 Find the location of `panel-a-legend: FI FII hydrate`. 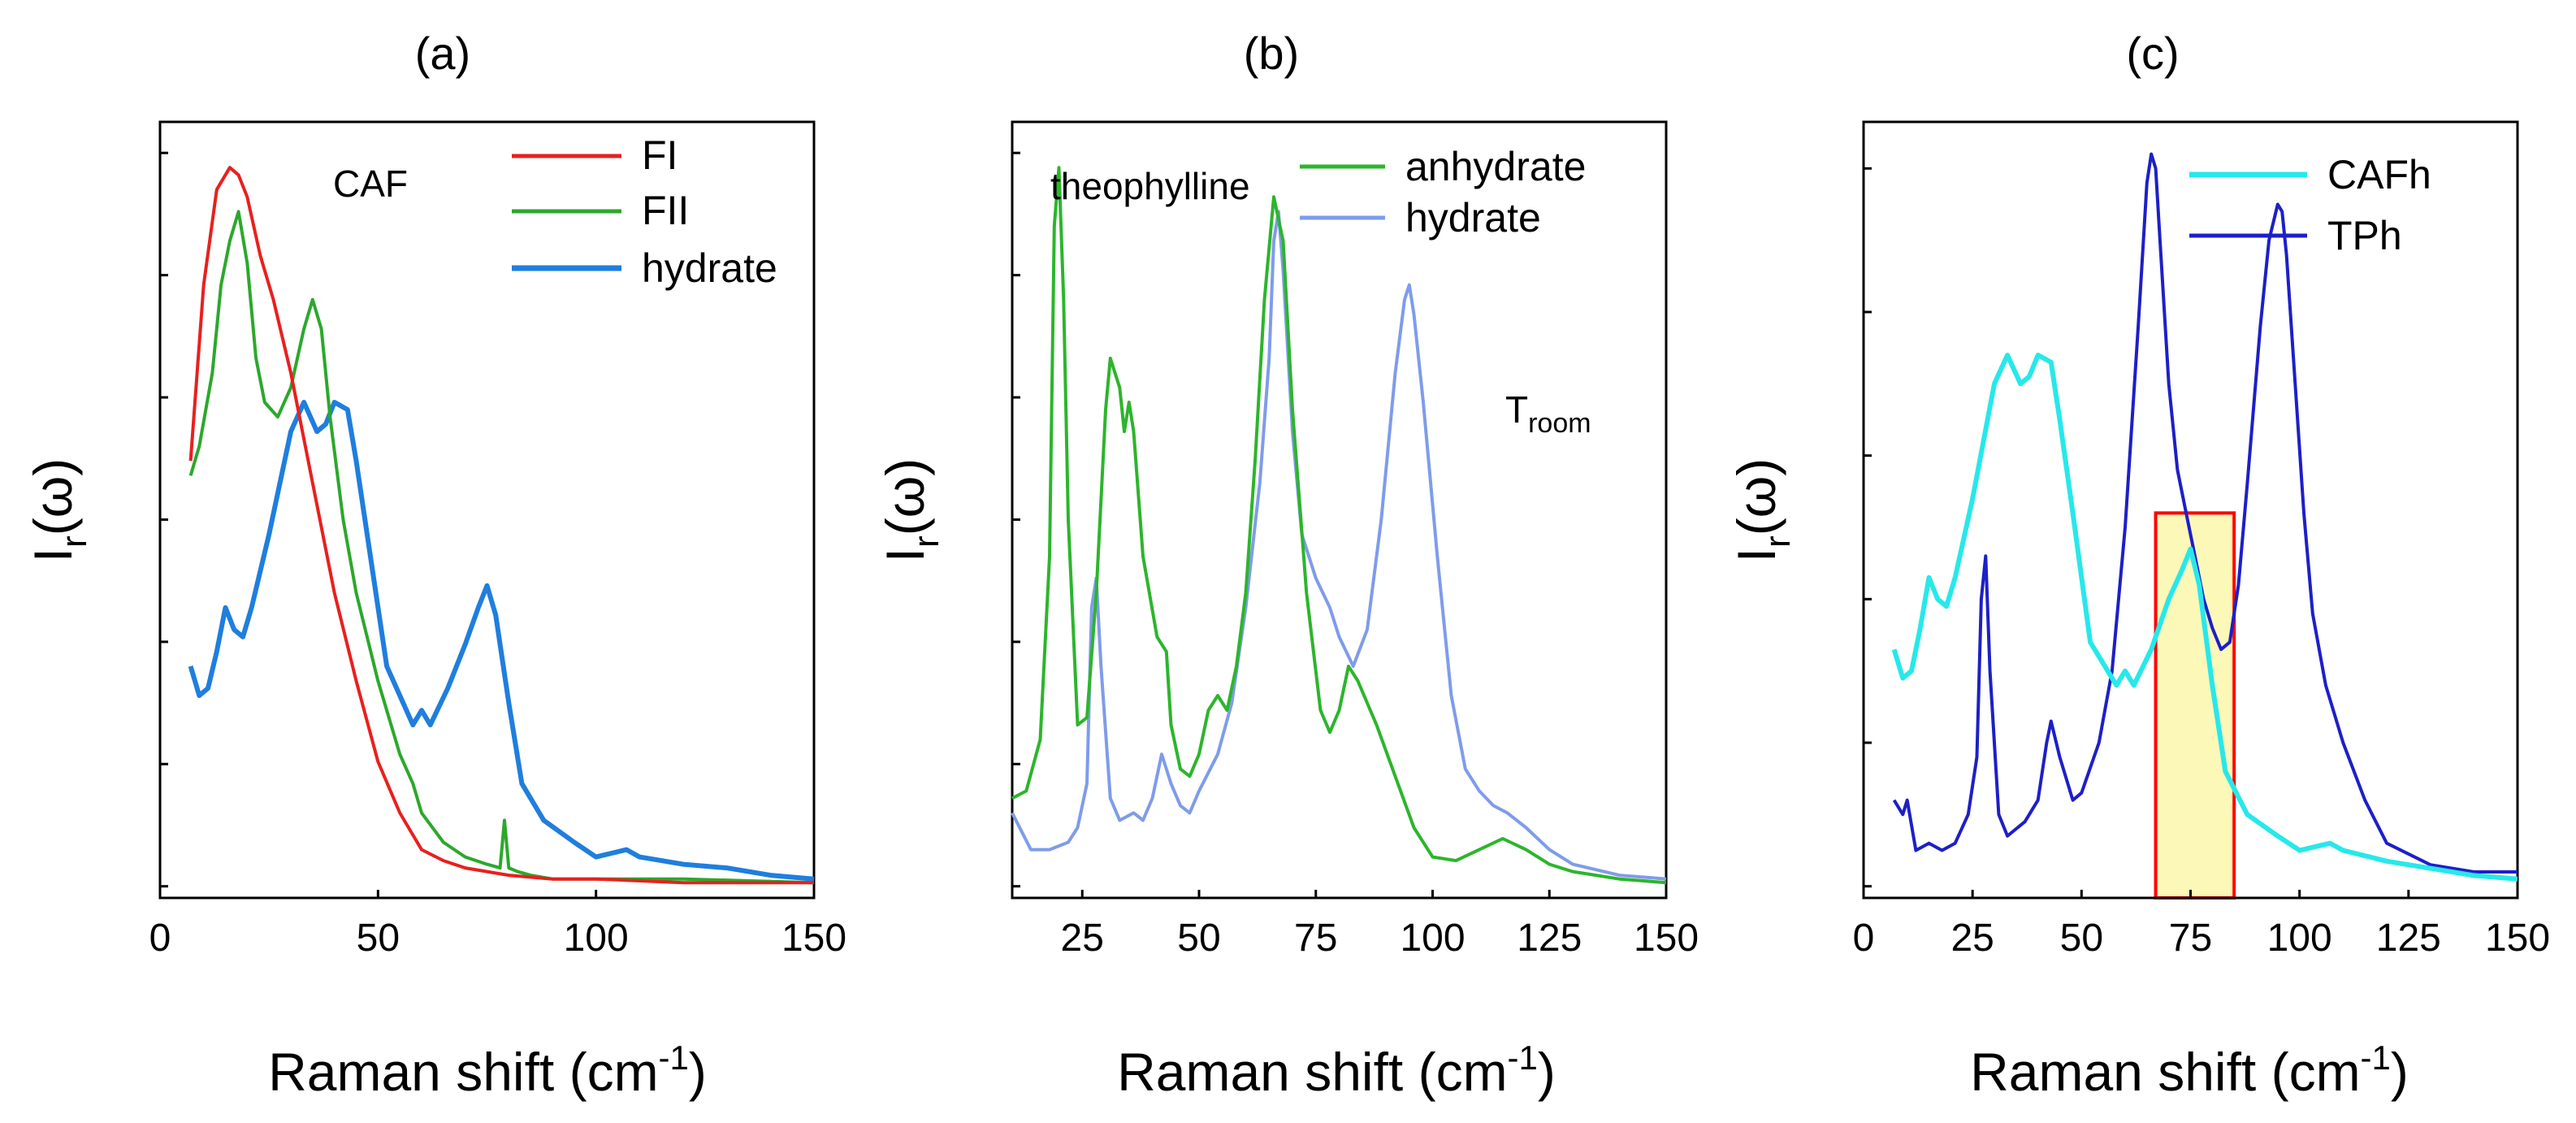

panel-a-legend: FI FII hydrate is located at coordinates (644, 211).